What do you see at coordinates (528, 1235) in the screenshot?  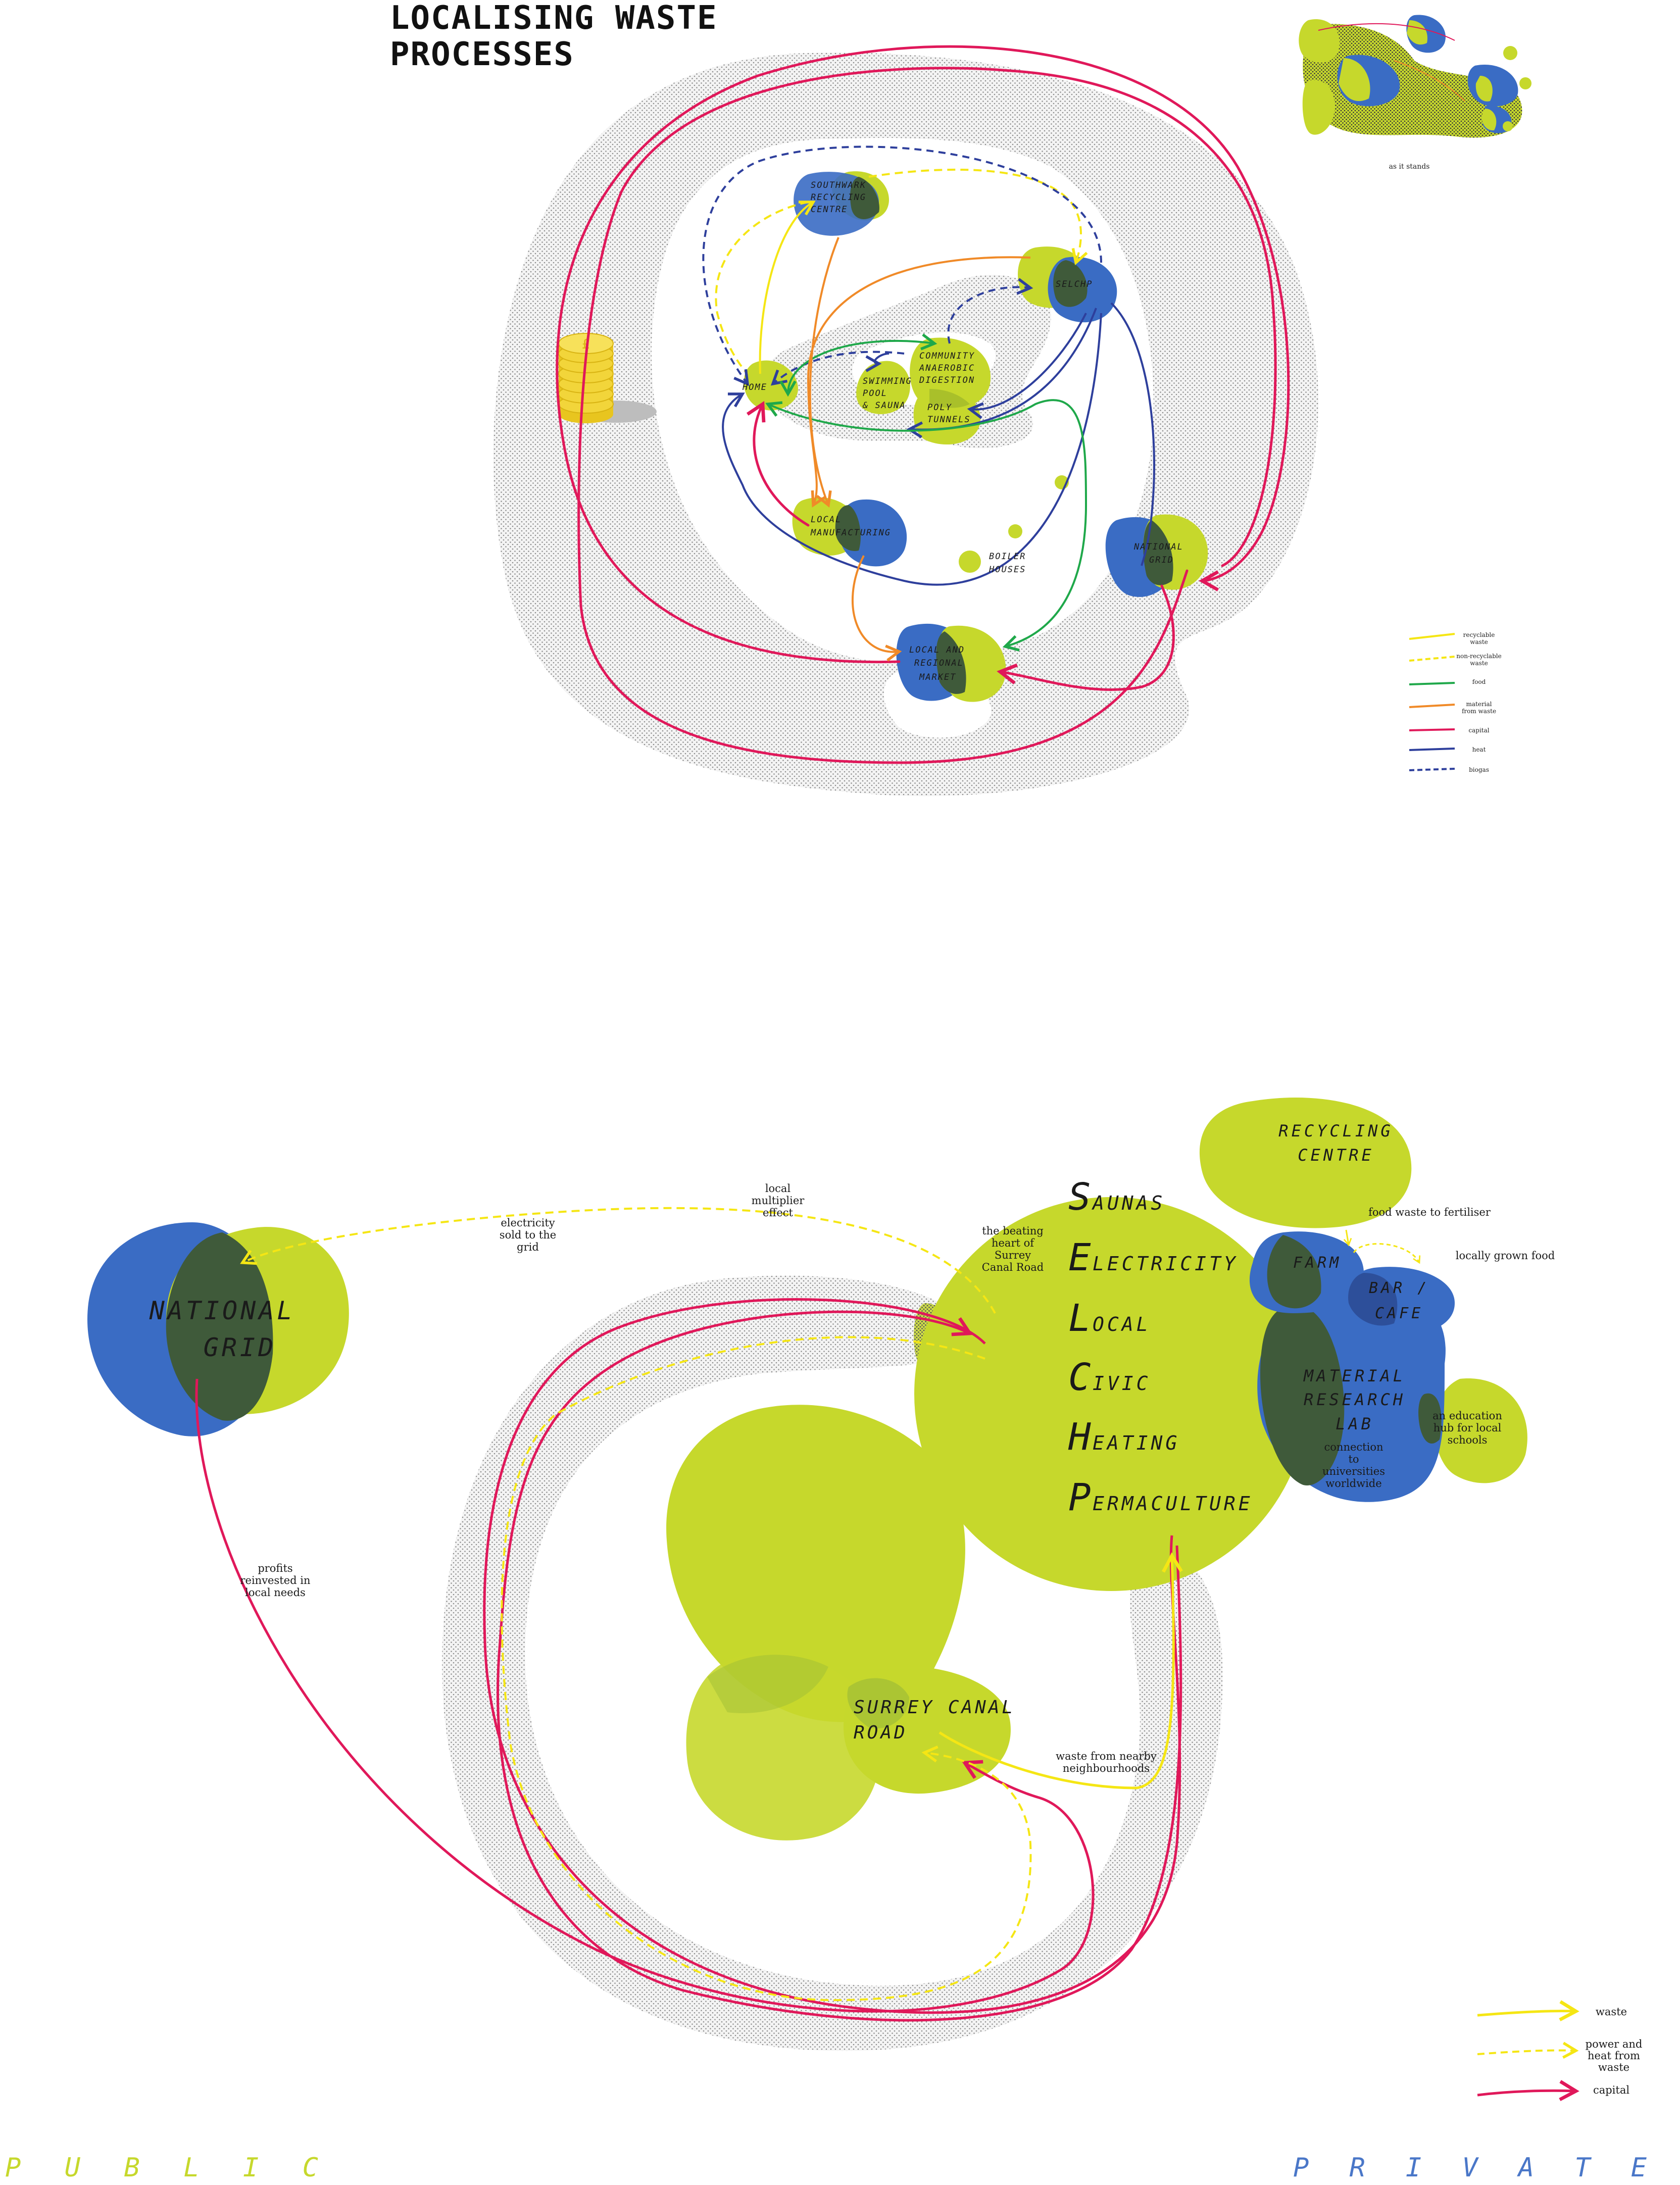 I see `ann-electricity-2: sold to the` at bounding box center [528, 1235].